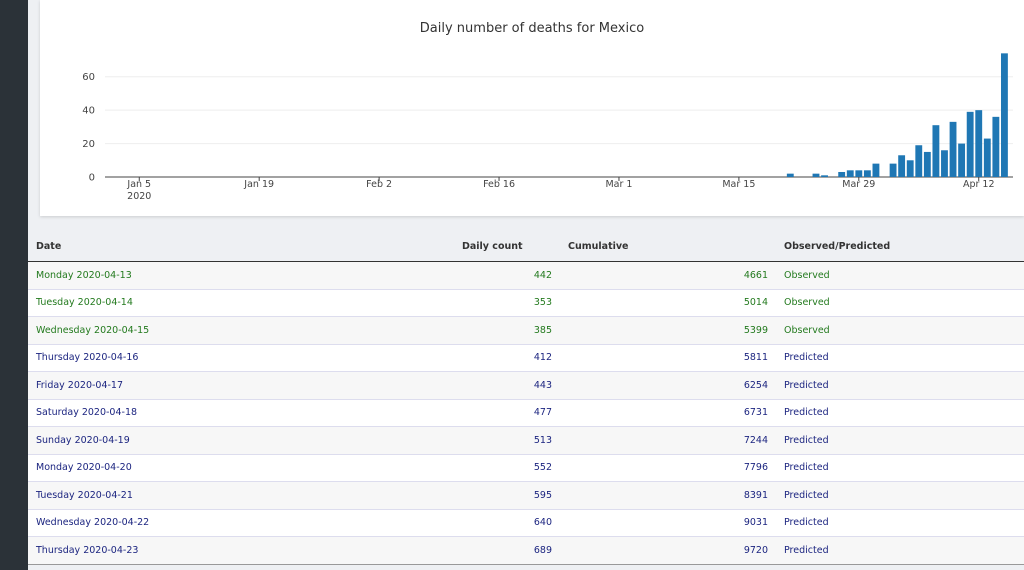 The width and height of the screenshot is (1024, 570). I want to click on table-cell: 595, so click(507, 495).